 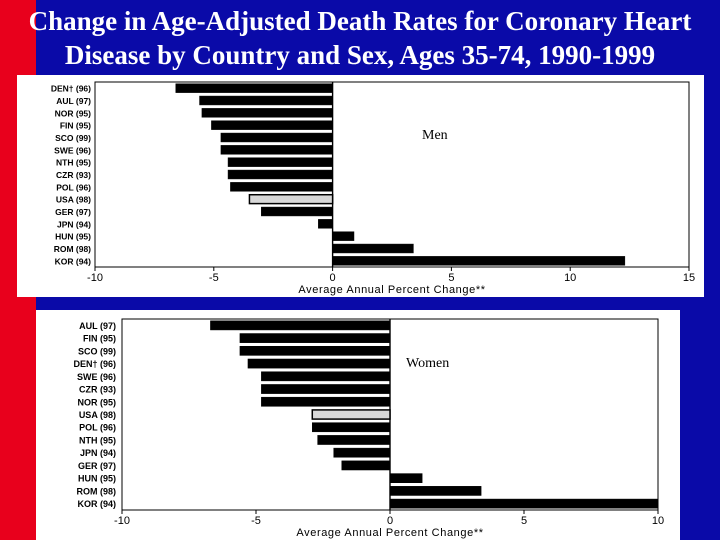 I want to click on men-x-tick-label: 0, so click(x=333, y=278).